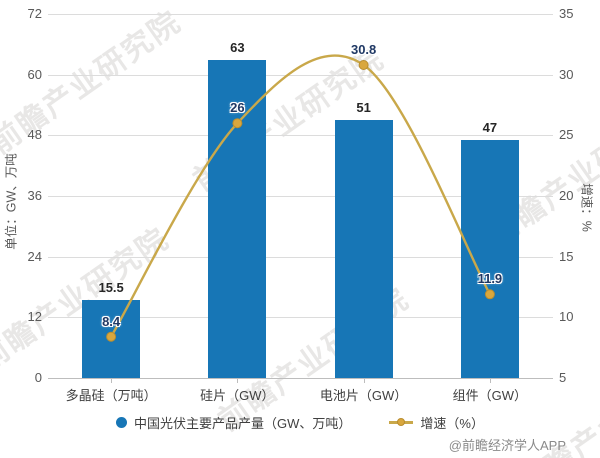  Describe the element at coordinates (363, 49) in the screenshot. I see `line-value-label: 30.8` at that location.